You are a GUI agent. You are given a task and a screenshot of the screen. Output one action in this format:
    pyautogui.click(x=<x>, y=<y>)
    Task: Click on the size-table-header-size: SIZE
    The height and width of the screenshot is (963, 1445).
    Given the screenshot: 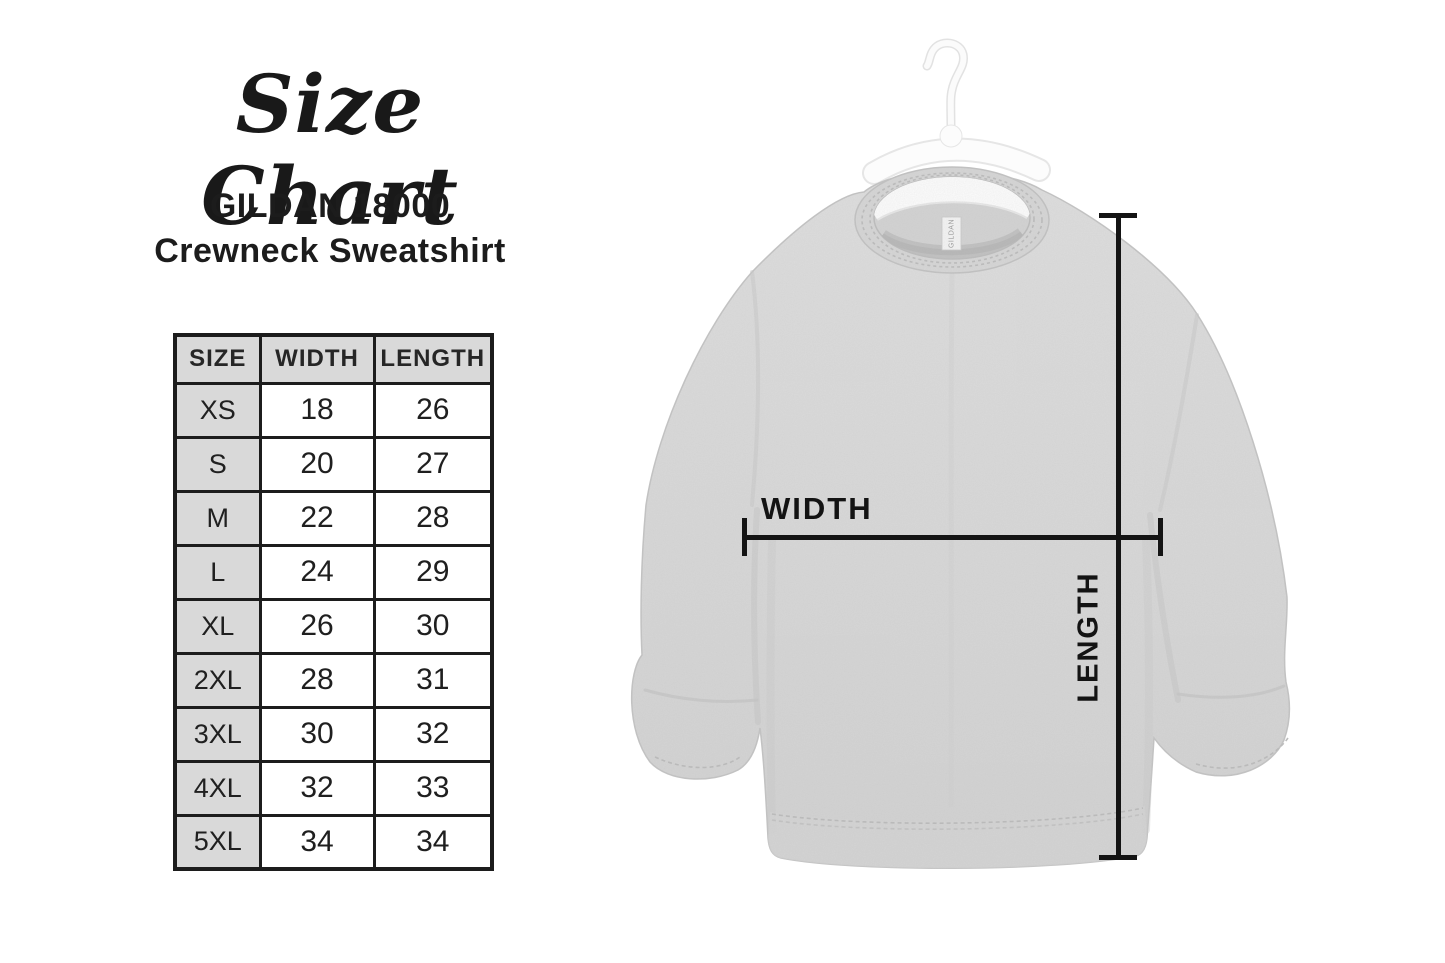 What is the action you would take?
    pyautogui.click(x=217, y=359)
    